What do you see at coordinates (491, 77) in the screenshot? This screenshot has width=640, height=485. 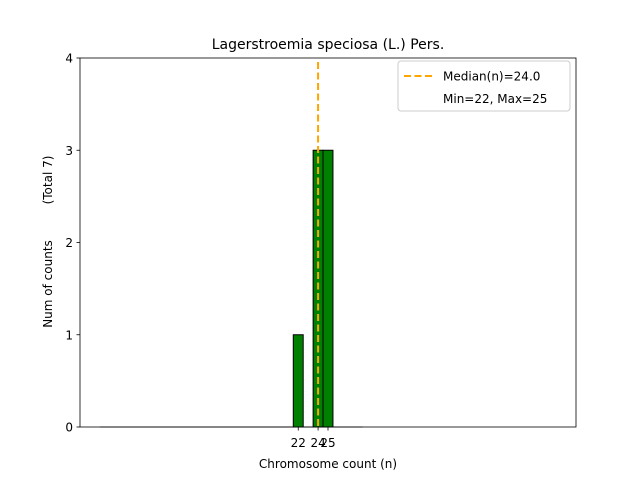 I see `legend-median-label: Median(n)=24.0` at bounding box center [491, 77].